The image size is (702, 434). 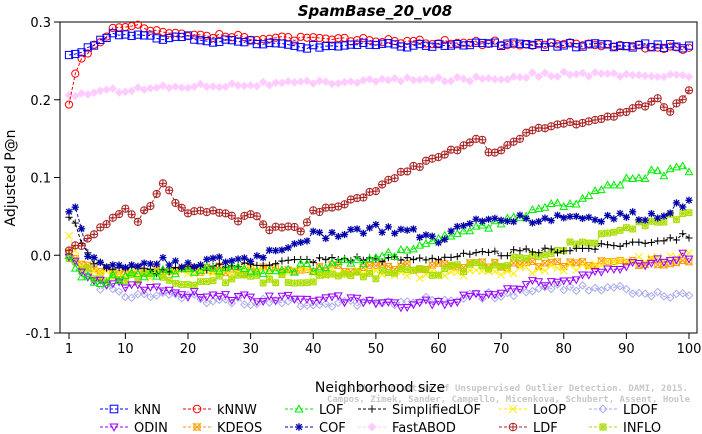 I want to click on legend-item-odin: ODIN, so click(x=134, y=427).